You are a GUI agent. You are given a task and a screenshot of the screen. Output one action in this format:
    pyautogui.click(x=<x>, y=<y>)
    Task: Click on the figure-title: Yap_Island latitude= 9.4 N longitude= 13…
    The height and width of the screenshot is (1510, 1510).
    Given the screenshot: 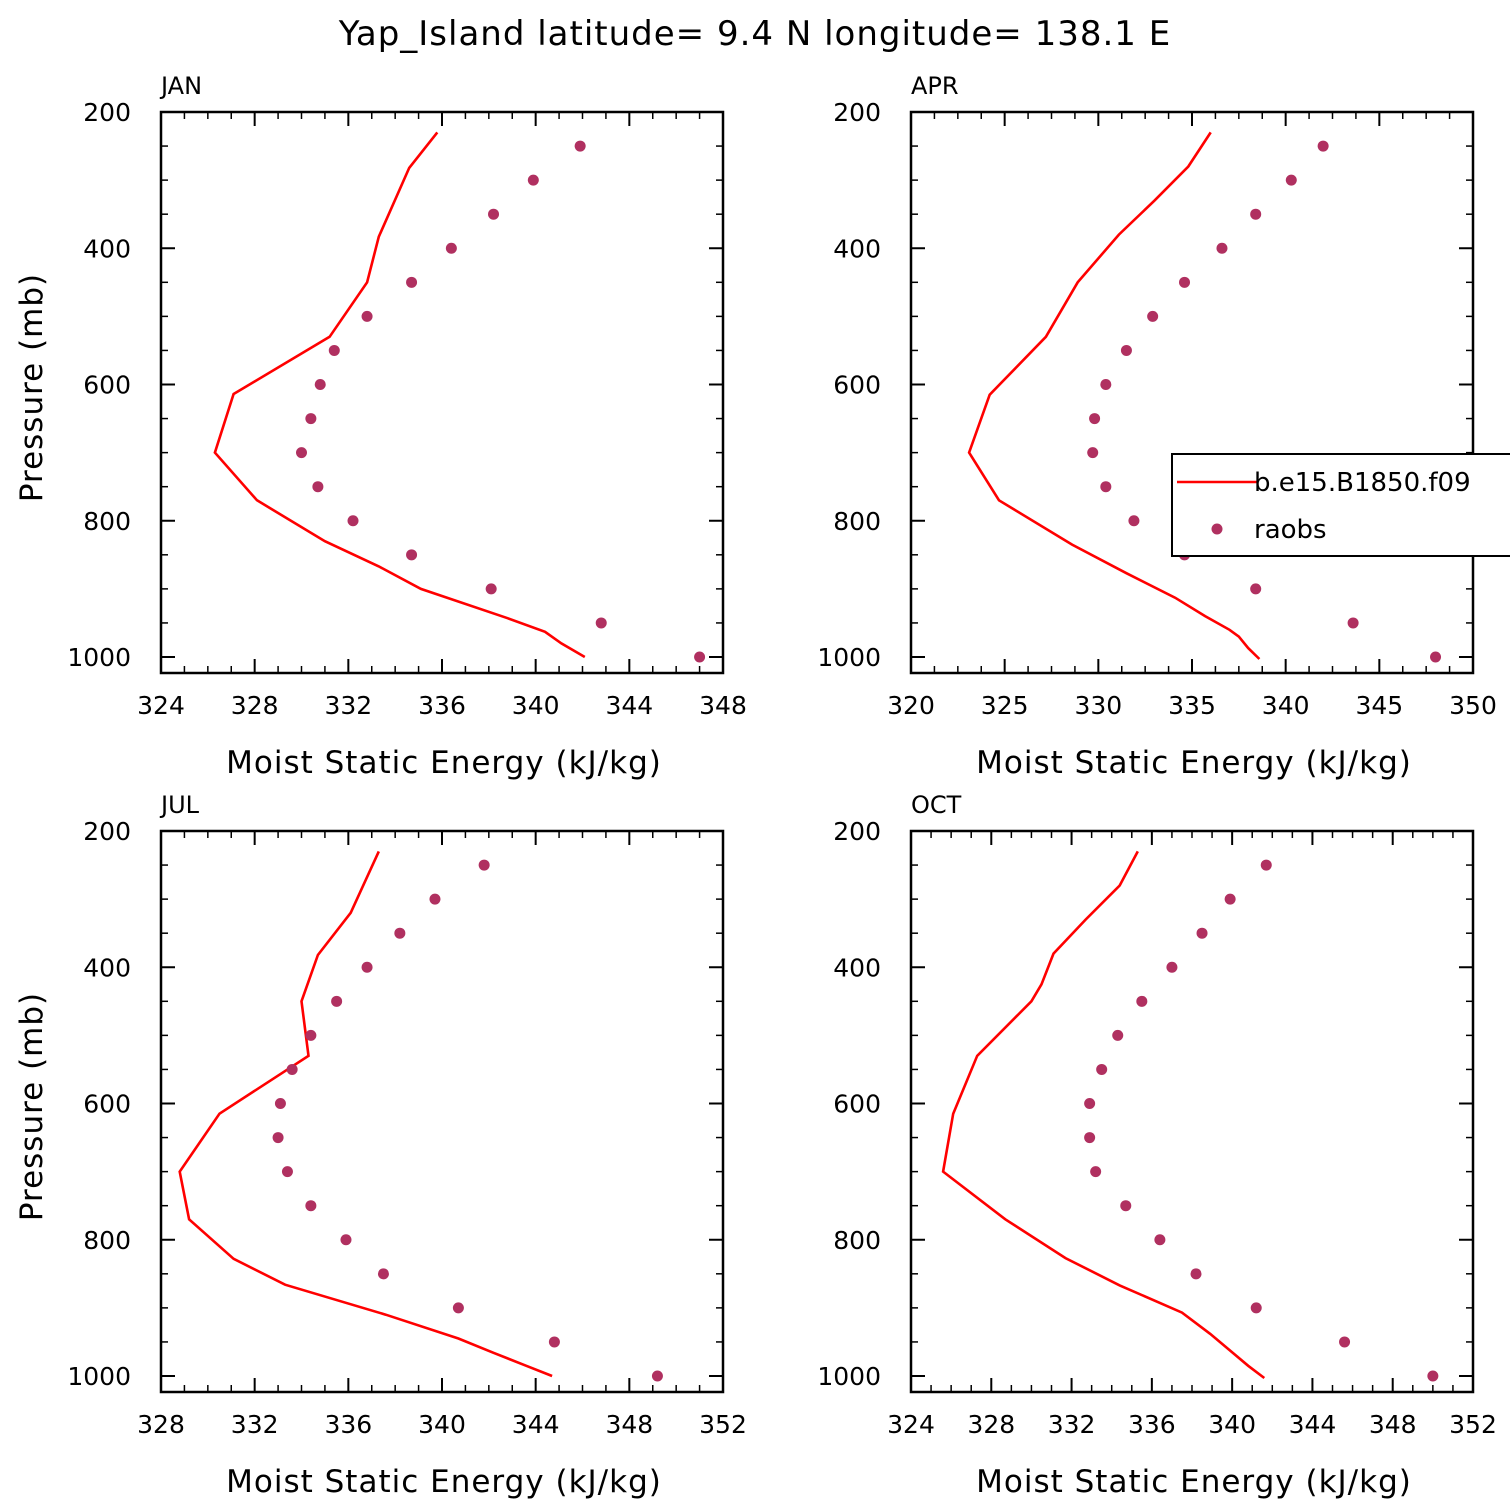 What is the action you would take?
    pyautogui.click(x=754, y=34)
    